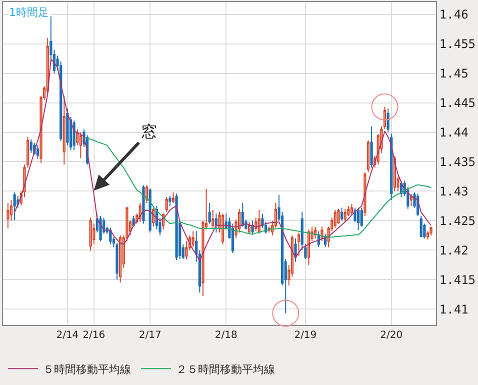  Describe the element at coordinates (453, 250) in the screenshot. I see `y-tick-label: 1.42` at that location.